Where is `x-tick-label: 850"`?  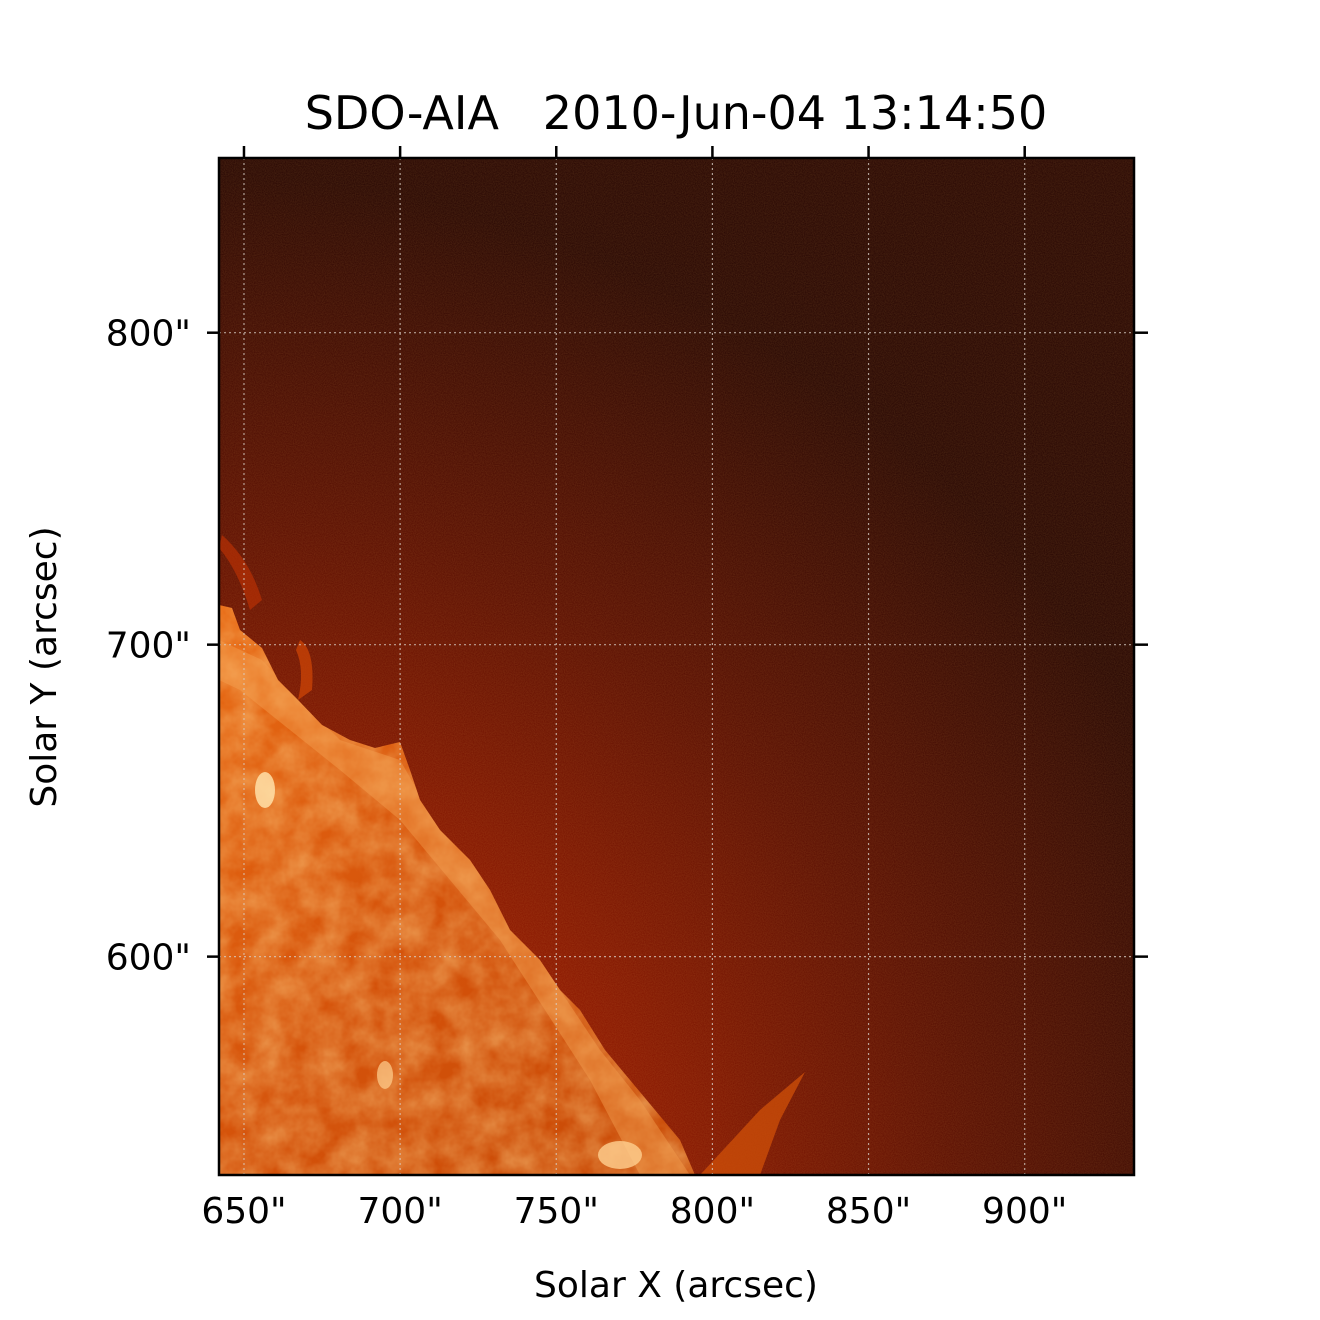 x-tick-label: 850" is located at coordinates (868, 1211).